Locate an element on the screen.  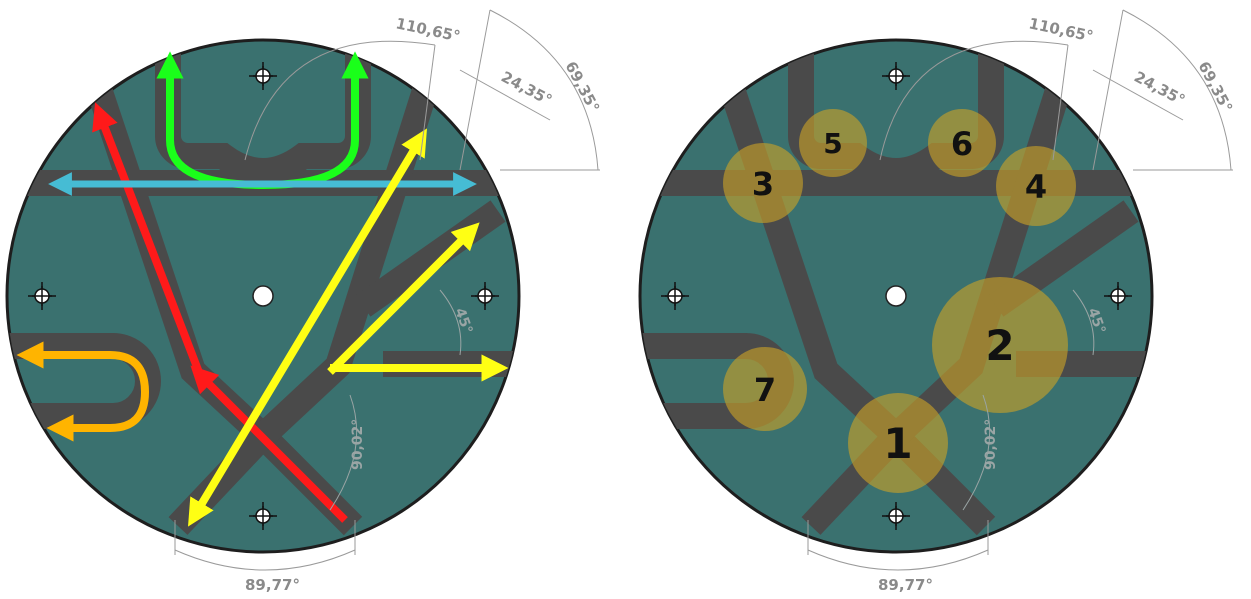
dim-angle-lower-right: 90,02° is located at coordinates (991, 444).